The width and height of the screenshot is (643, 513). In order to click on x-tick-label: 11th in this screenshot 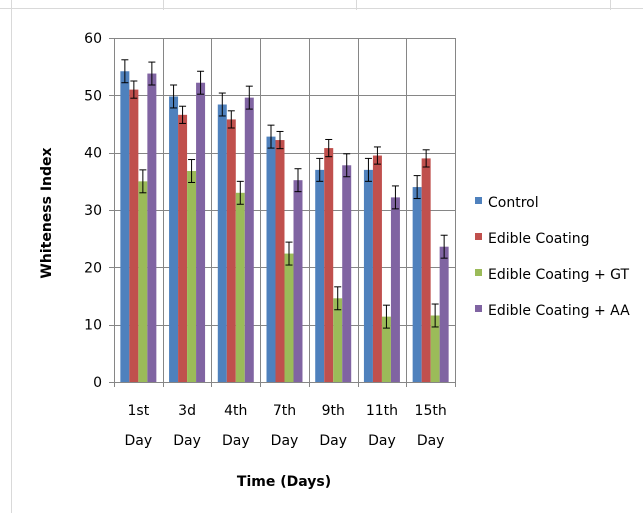, I will do `click(382, 411)`.